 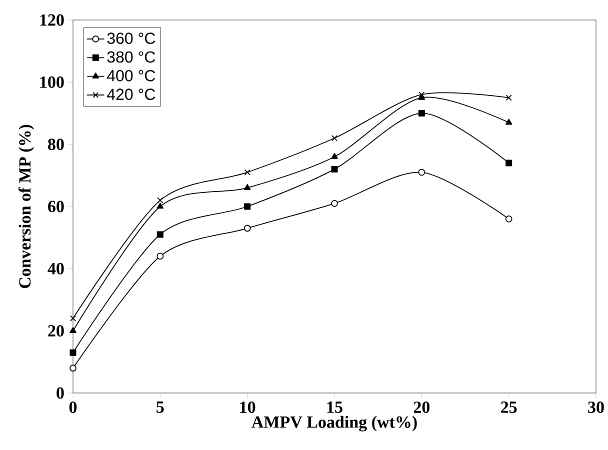 What do you see at coordinates (52, 20) in the screenshot?
I see `y-tick-label: 120` at bounding box center [52, 20].